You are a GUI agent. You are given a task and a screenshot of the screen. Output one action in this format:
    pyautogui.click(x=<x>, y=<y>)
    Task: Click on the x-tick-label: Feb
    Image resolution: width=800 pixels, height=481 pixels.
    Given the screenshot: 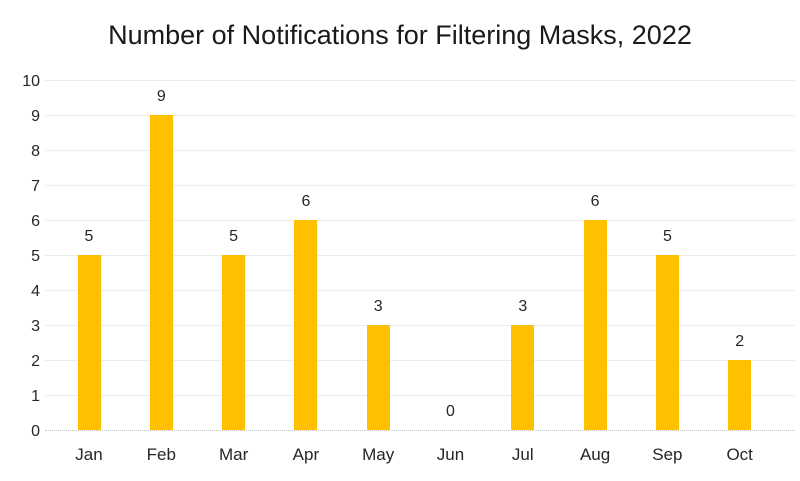 What is the action you would take?
    pyautogui.click(x=161, y=454)
    